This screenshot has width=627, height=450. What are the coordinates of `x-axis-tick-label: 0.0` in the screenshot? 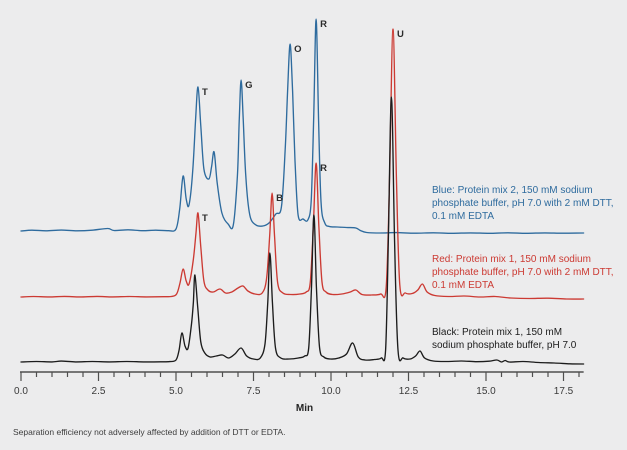 It's located at (21, 391).